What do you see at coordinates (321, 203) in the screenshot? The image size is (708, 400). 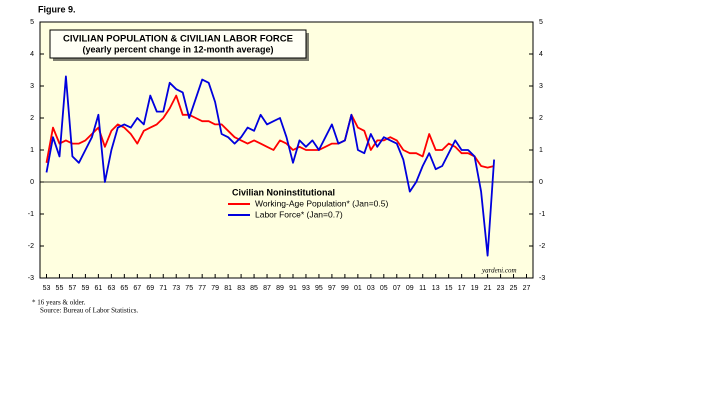 I see `legend-label: Working-Age Population* (Jan=0.5)` at bounding box center [321, 203].